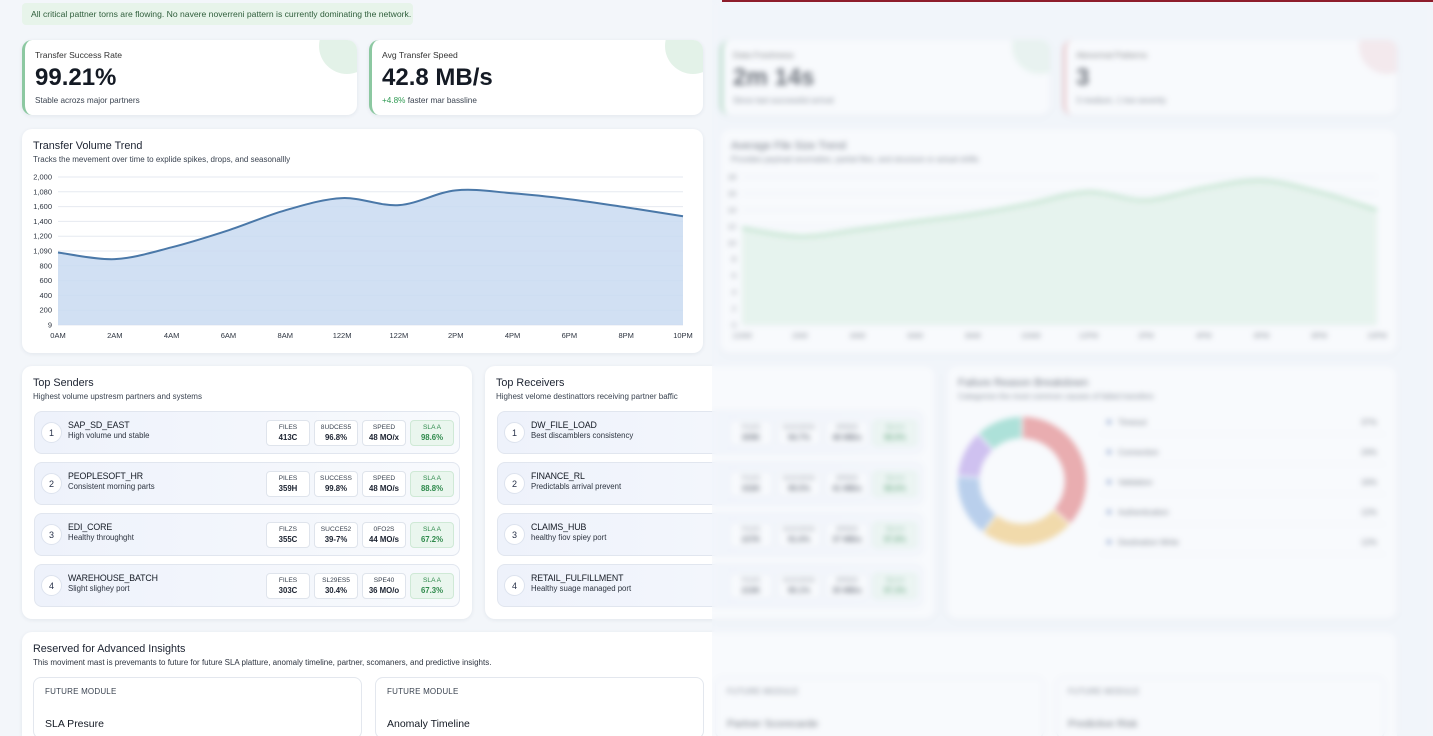 The width and height of the screenshot is (1433, 736). Describe the element at coordinates (109, 649) in the screenshot. I see `reserved-title: Reserved for Advanced Insights` at that location.